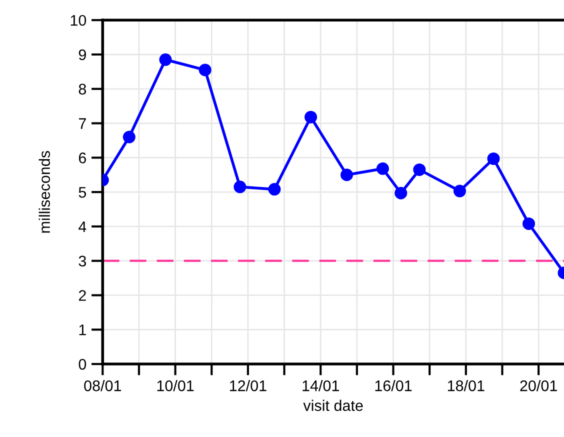 This screenshot has width=564, height=437. I want to click on y-axis-title: milliseconds, so click(44, 192).